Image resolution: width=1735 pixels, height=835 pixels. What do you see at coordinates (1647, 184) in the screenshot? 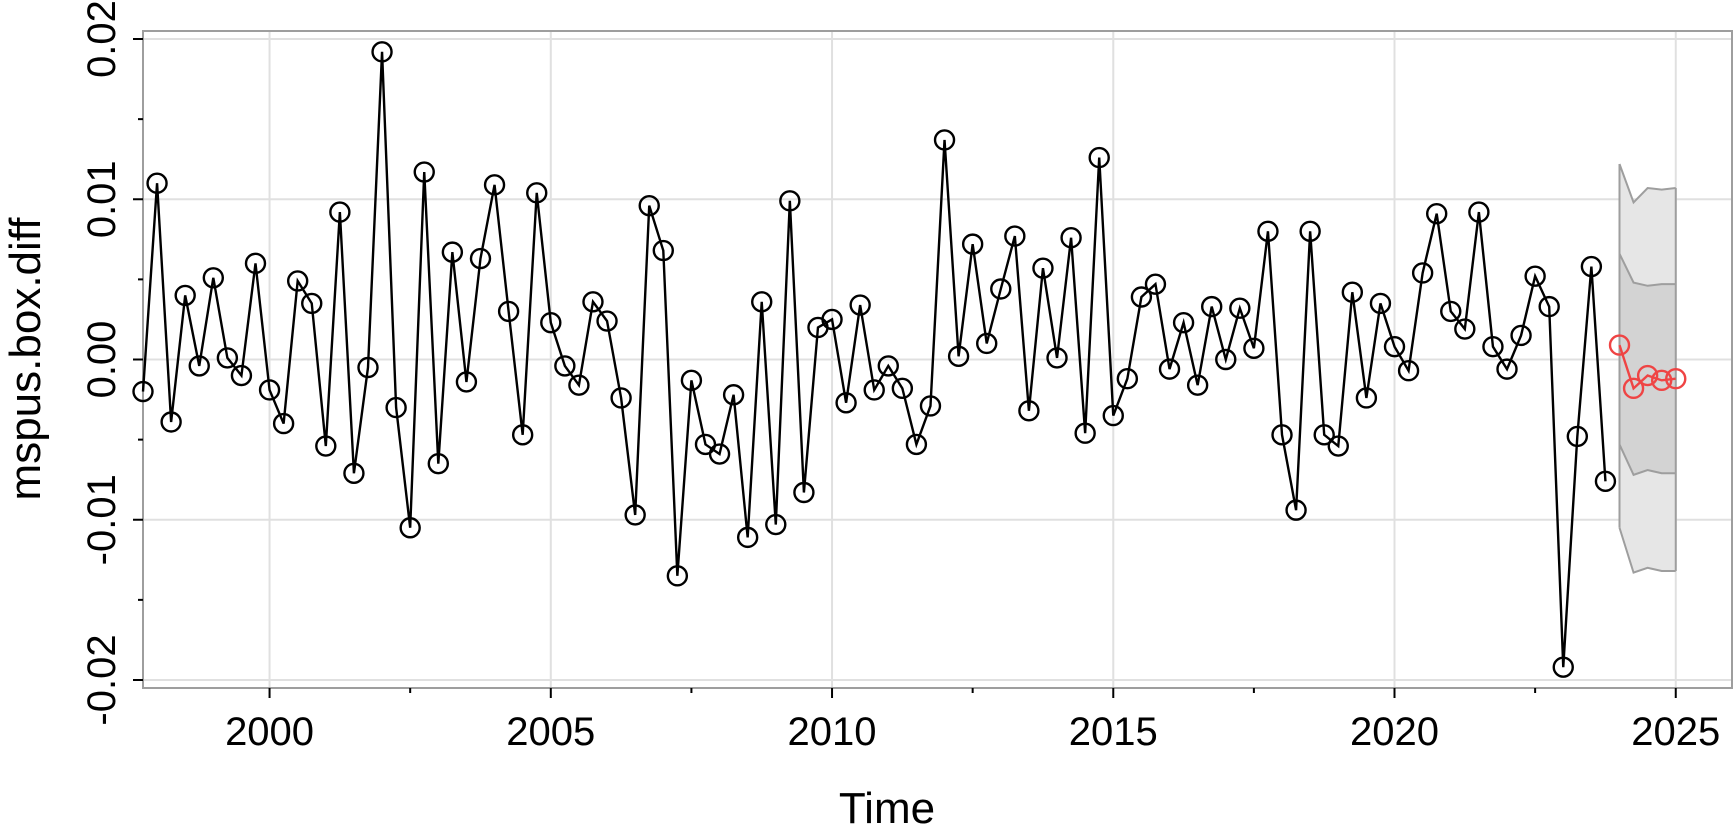
I see `band-edge-hi95` at bounding box center [1647, 184].